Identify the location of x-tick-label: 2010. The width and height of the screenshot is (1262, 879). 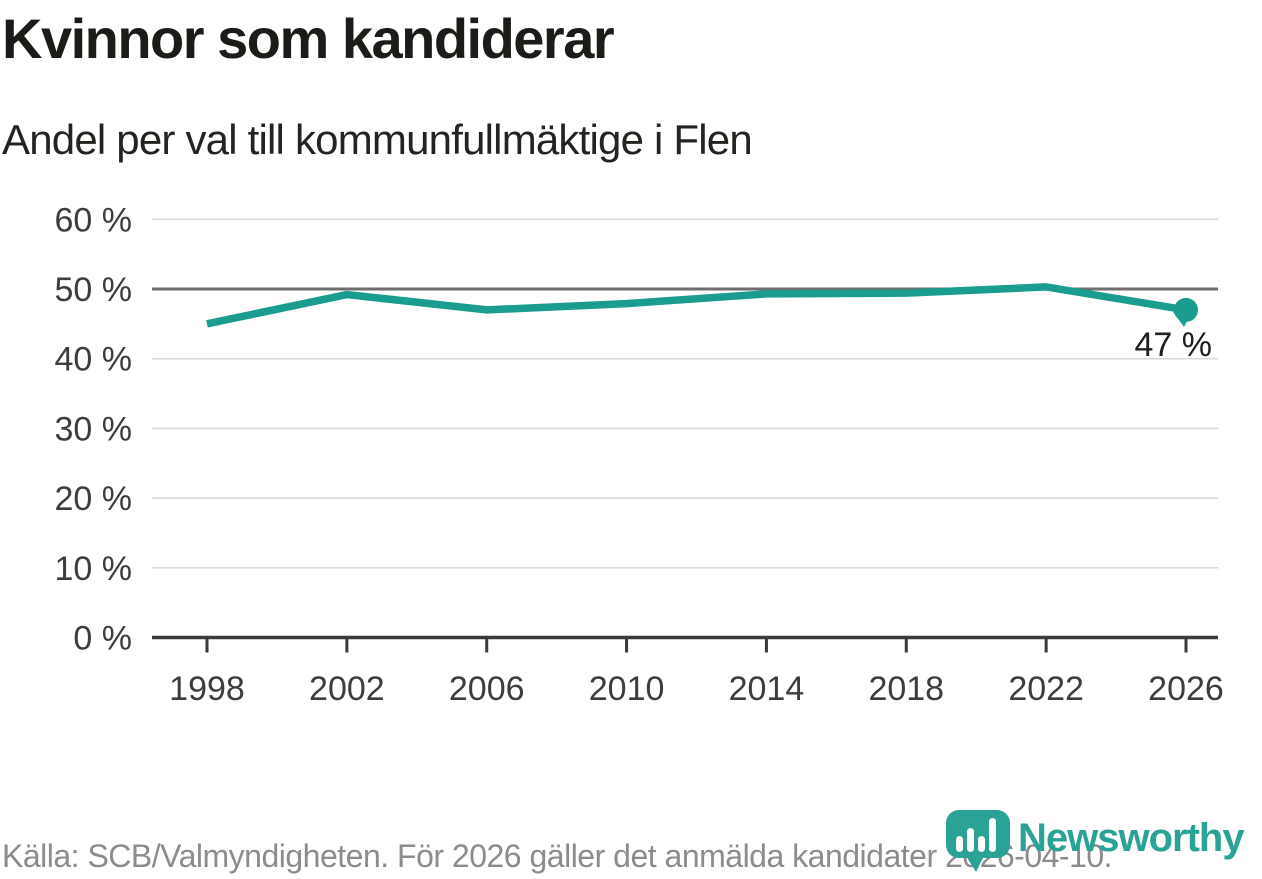
(627, 689).